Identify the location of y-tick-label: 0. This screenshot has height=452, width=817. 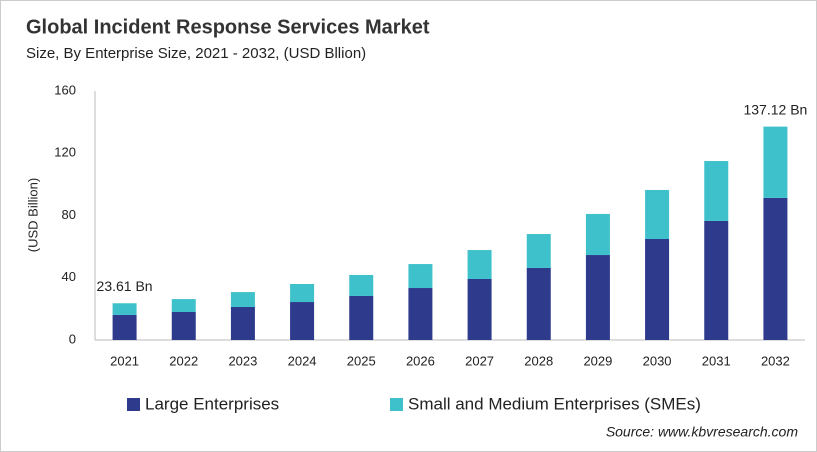
(72, 338).